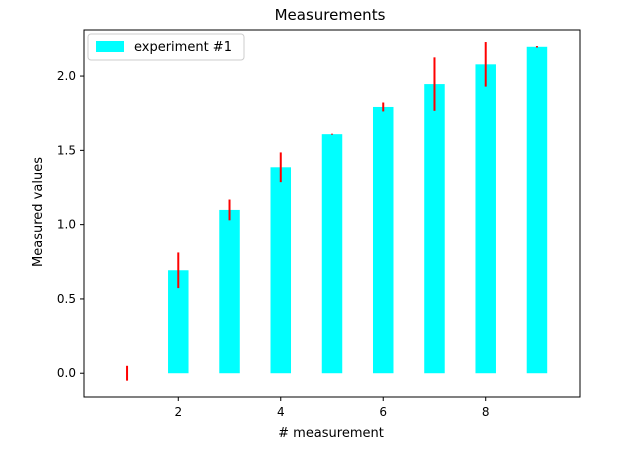 Image resolution: width=640 pixels, height=455 pixels. I want to click on legend-swatch, so click(110, 46).